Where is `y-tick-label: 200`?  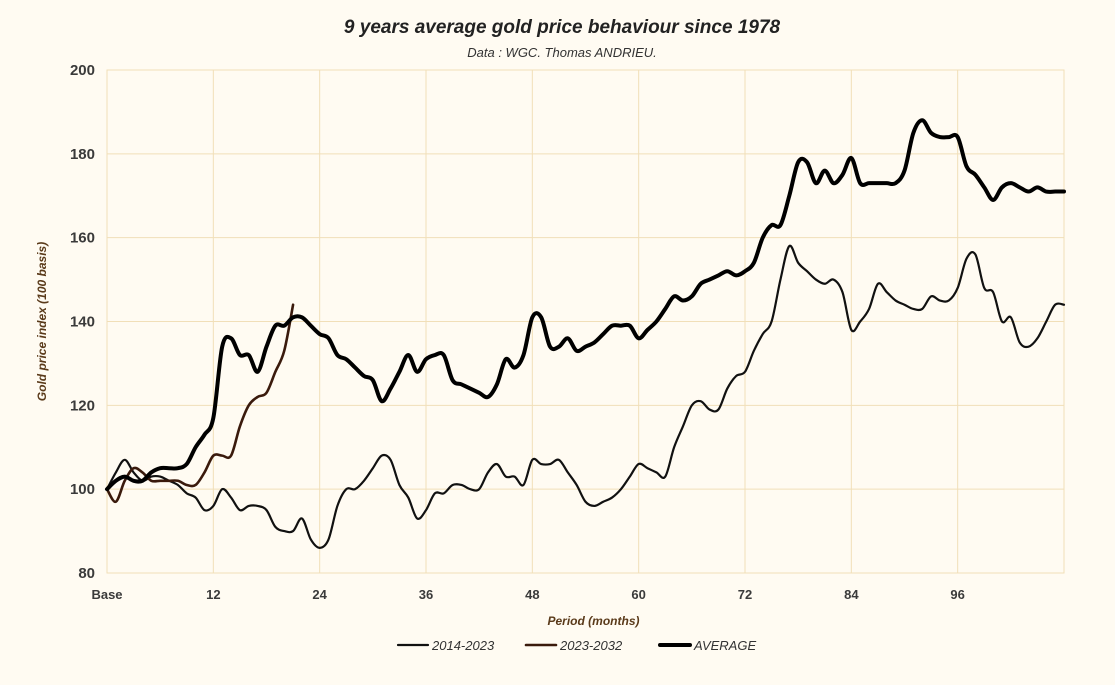
y-tick-label: 200 is located at coordinates (82, 70).